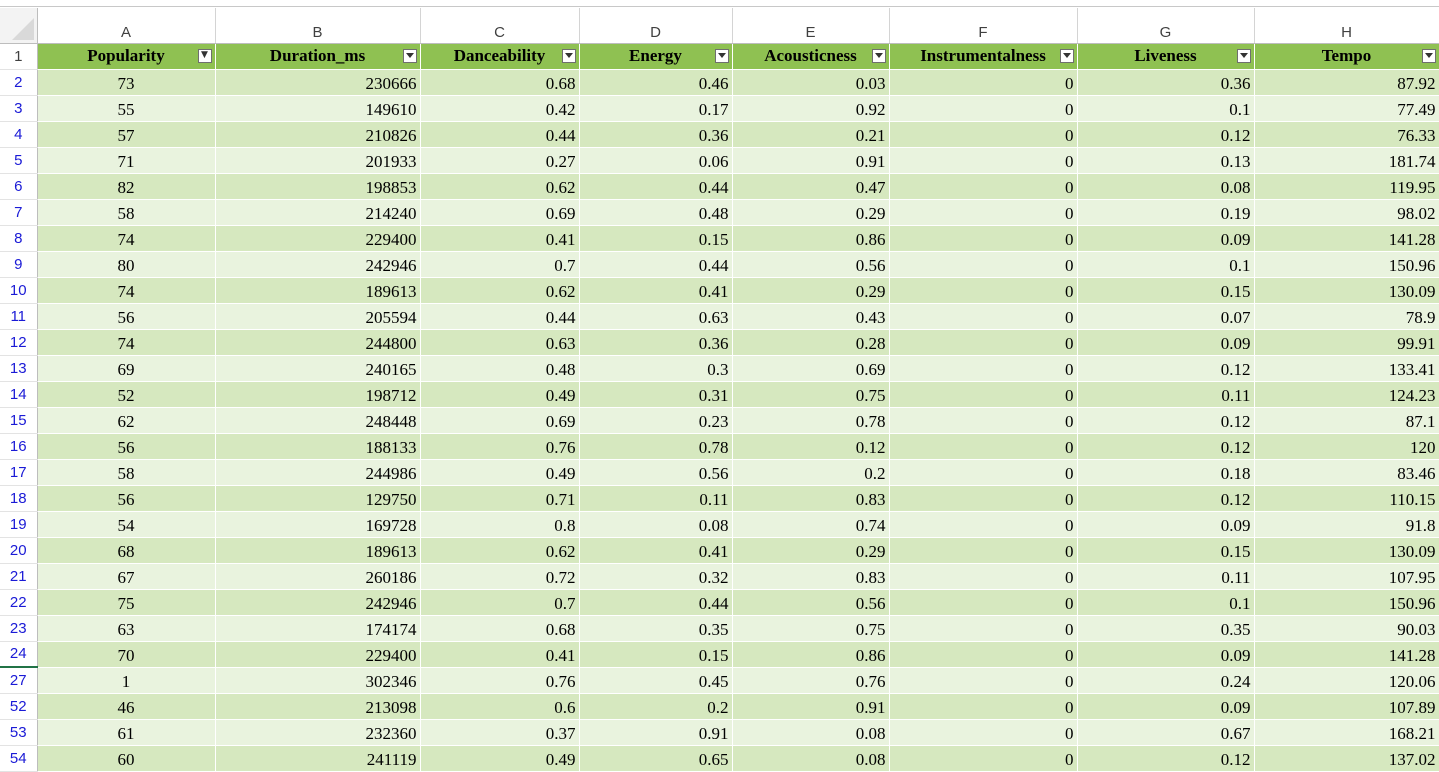 Image resolution: width=1439 pixels, height=772 pixels. What do you see at coordinates (318, 368) in the screenshot?
I see `cell-duration: 240165` at bounding box center [318, 368].